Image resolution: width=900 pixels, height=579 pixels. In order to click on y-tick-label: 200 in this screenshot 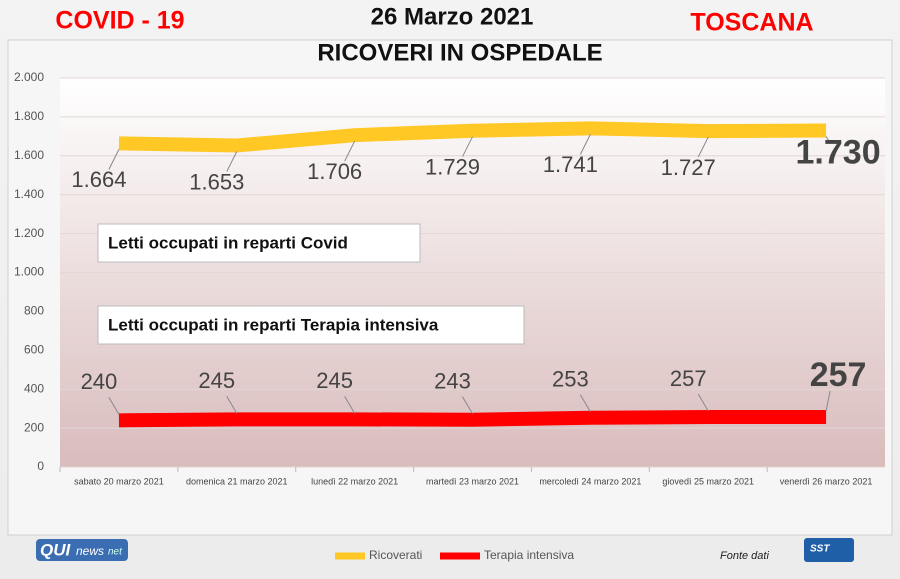, I will do `click(34, 427)`.